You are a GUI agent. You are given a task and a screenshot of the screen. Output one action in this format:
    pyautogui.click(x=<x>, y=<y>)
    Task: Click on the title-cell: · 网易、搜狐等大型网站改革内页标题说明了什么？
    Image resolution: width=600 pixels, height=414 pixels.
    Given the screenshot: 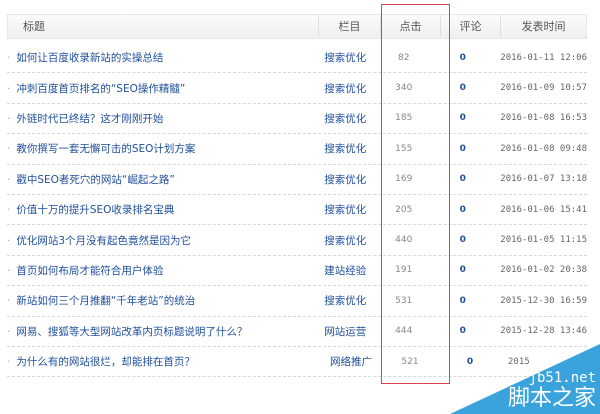 What is the action you would take?
    pyautogui.click(x=160, y=331)
    